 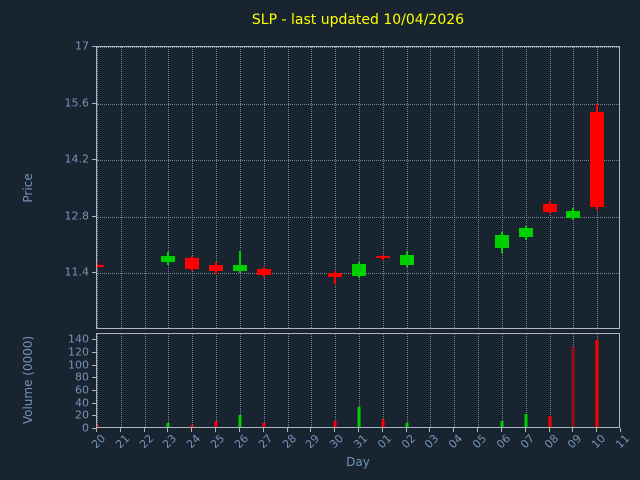 I want to click on price-y-tick-label: 12.8, so click(x=77, y=216).